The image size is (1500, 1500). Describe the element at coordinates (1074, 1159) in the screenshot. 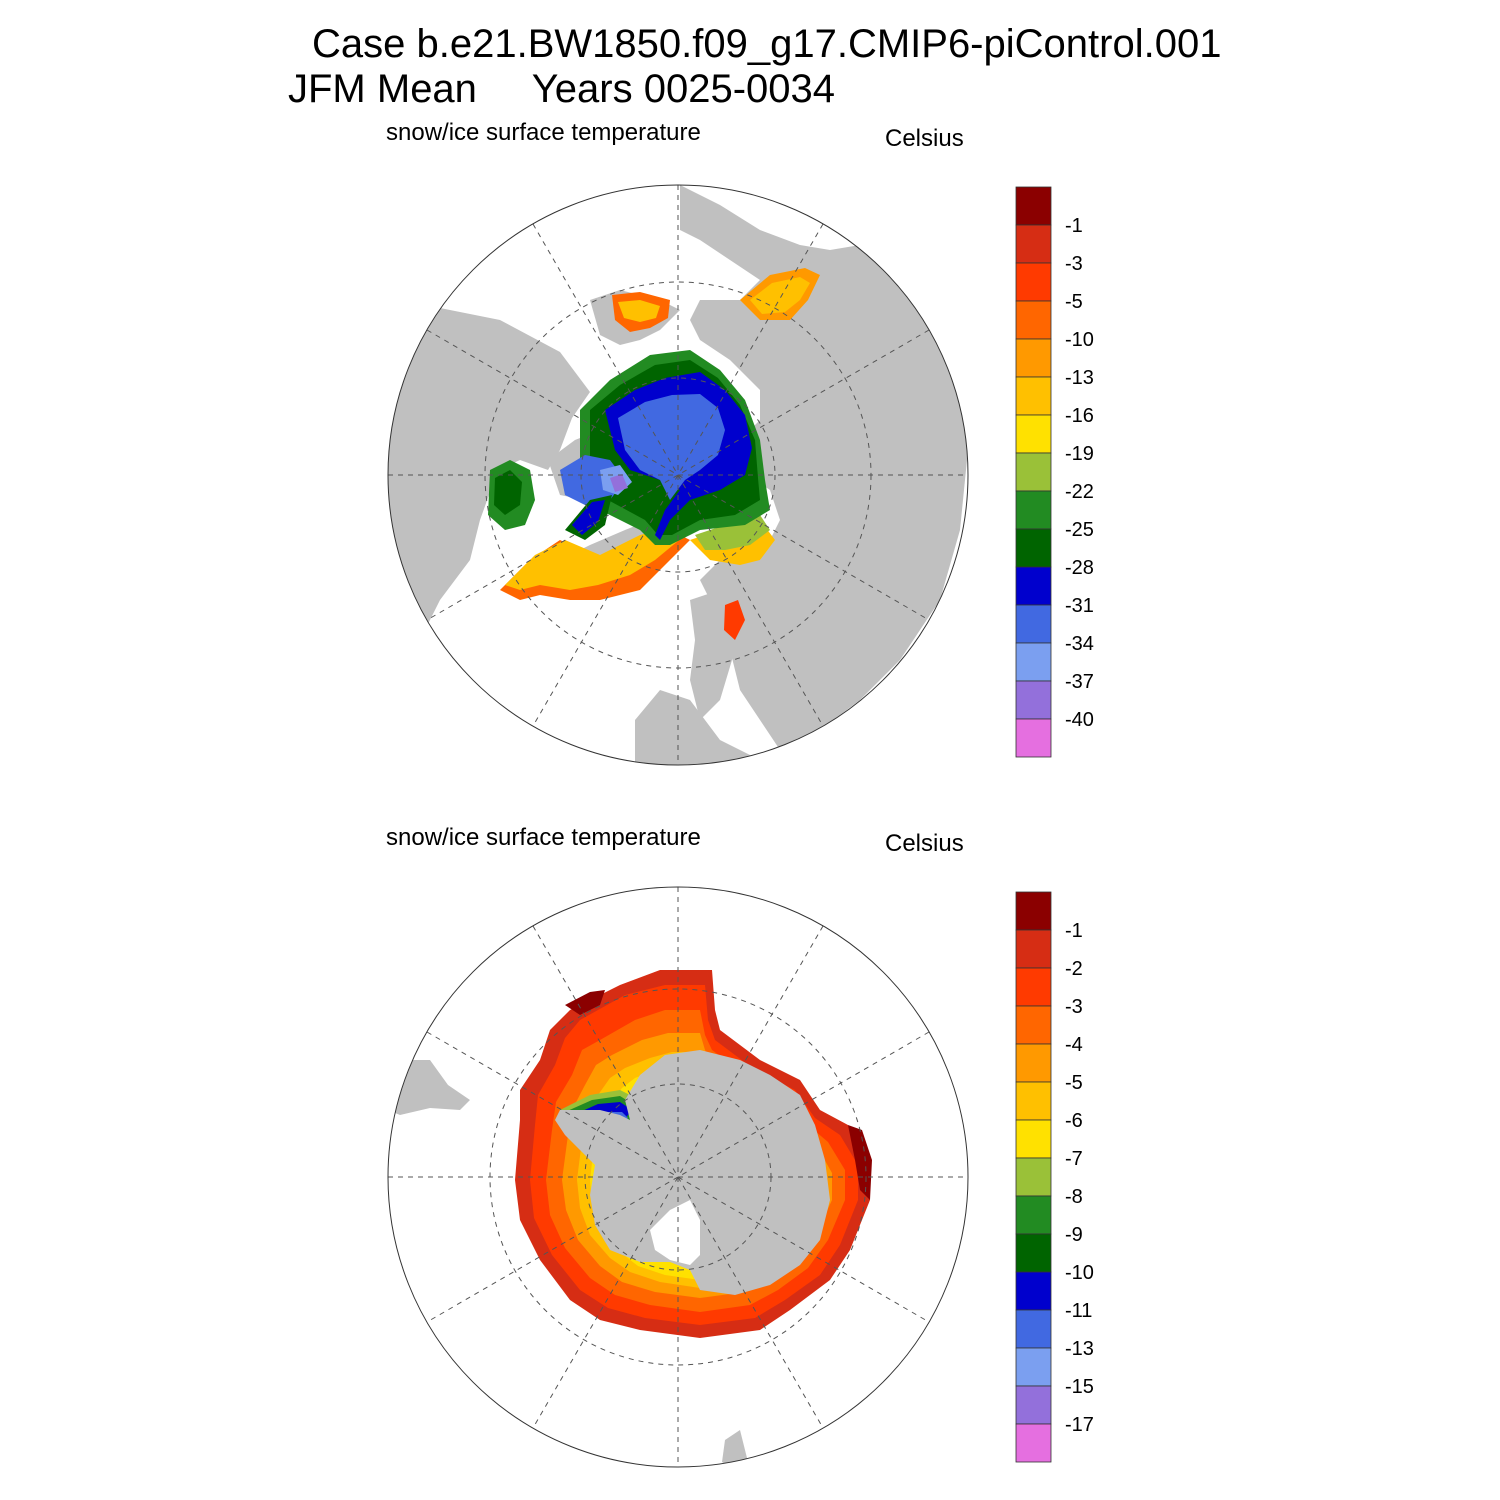

I see `colorbar-tick-label: -7` at that location.